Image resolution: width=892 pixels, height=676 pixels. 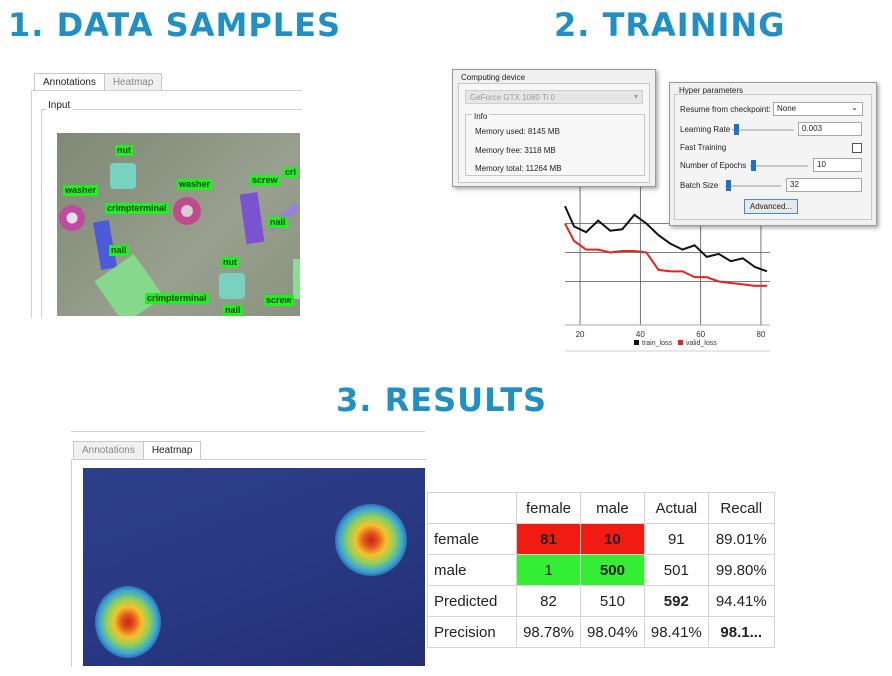 What do you see at coordinates (612, 601) in the screenshot?
I see `table-cell: 510` at bounding box center [612, 601].